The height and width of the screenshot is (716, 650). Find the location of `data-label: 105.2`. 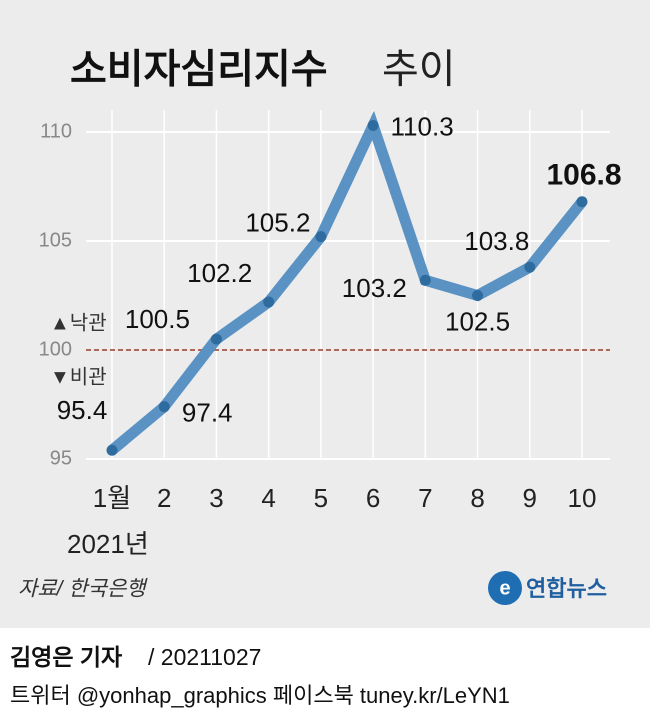

data-label: 105.2 is located at coordinates (277, 223).